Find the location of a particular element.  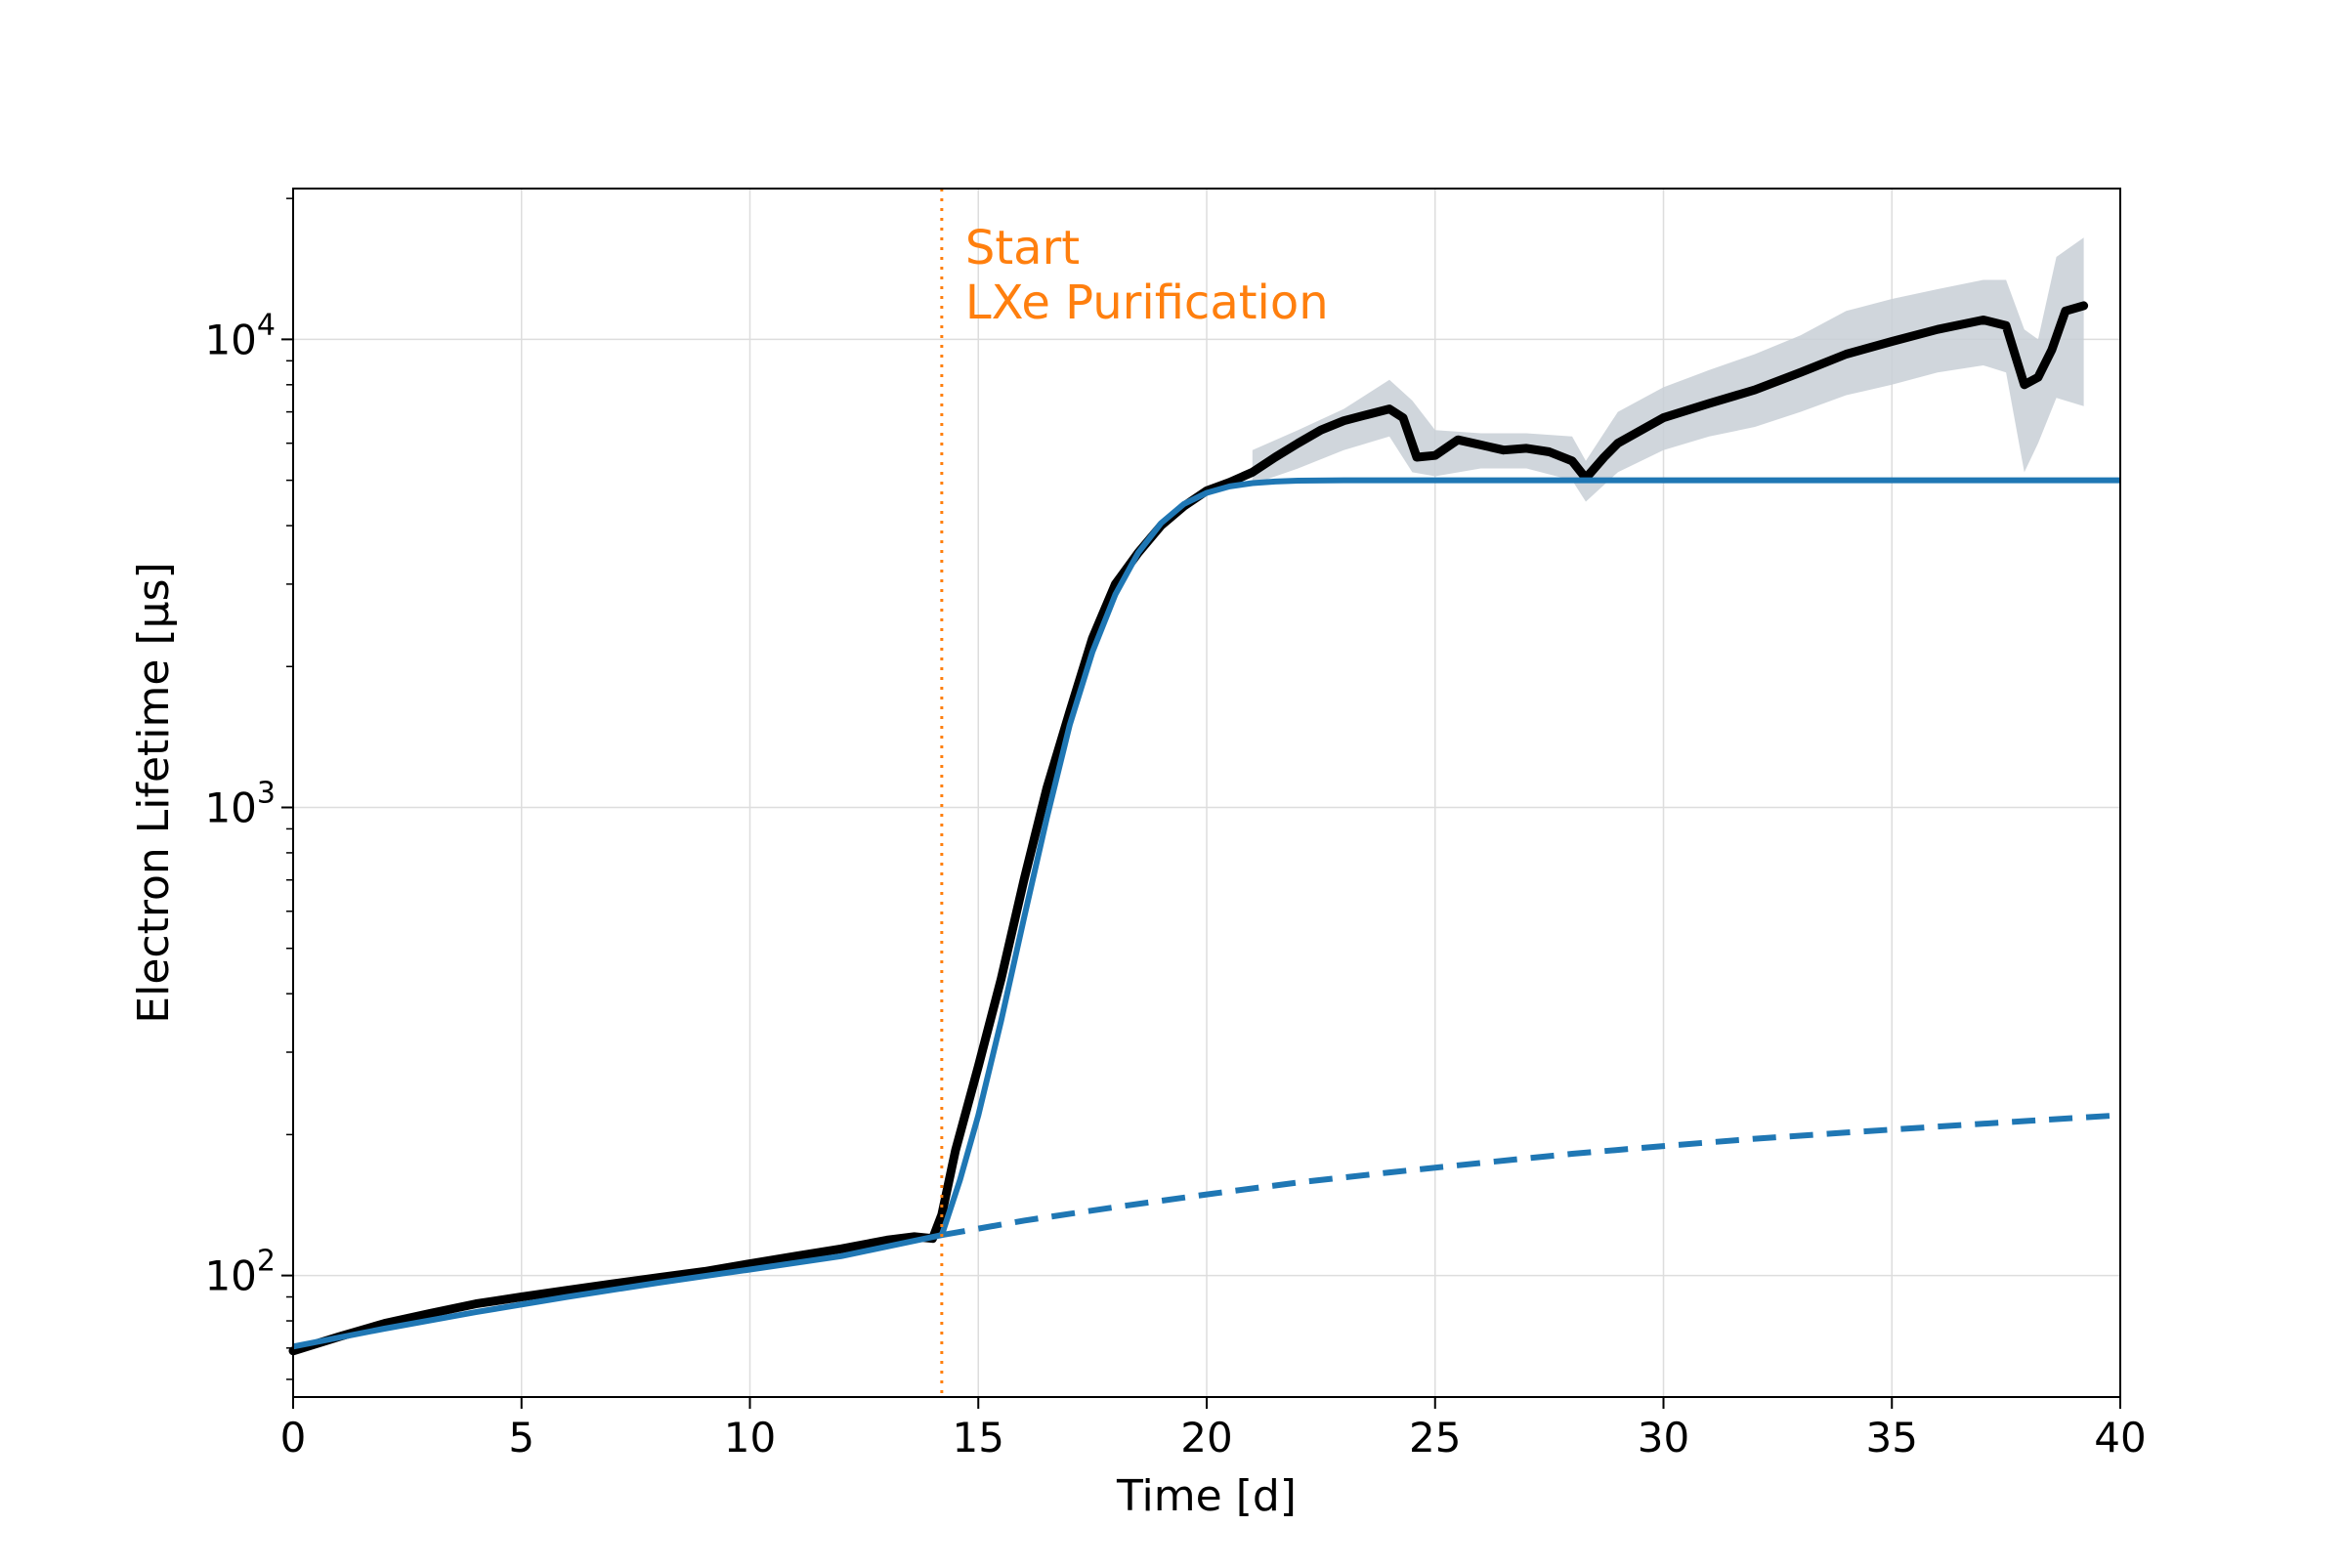

x-tick-label: 15 is located at coordinates (978, 1438).